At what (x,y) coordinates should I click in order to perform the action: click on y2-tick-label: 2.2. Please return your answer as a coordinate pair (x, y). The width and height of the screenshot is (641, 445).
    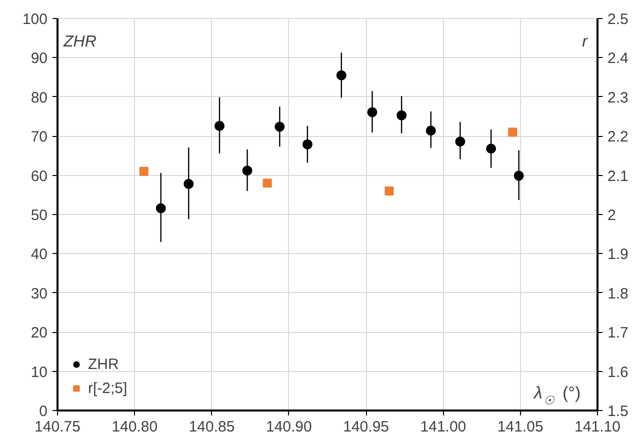
    Looking at the image, I should click on (618, 137).